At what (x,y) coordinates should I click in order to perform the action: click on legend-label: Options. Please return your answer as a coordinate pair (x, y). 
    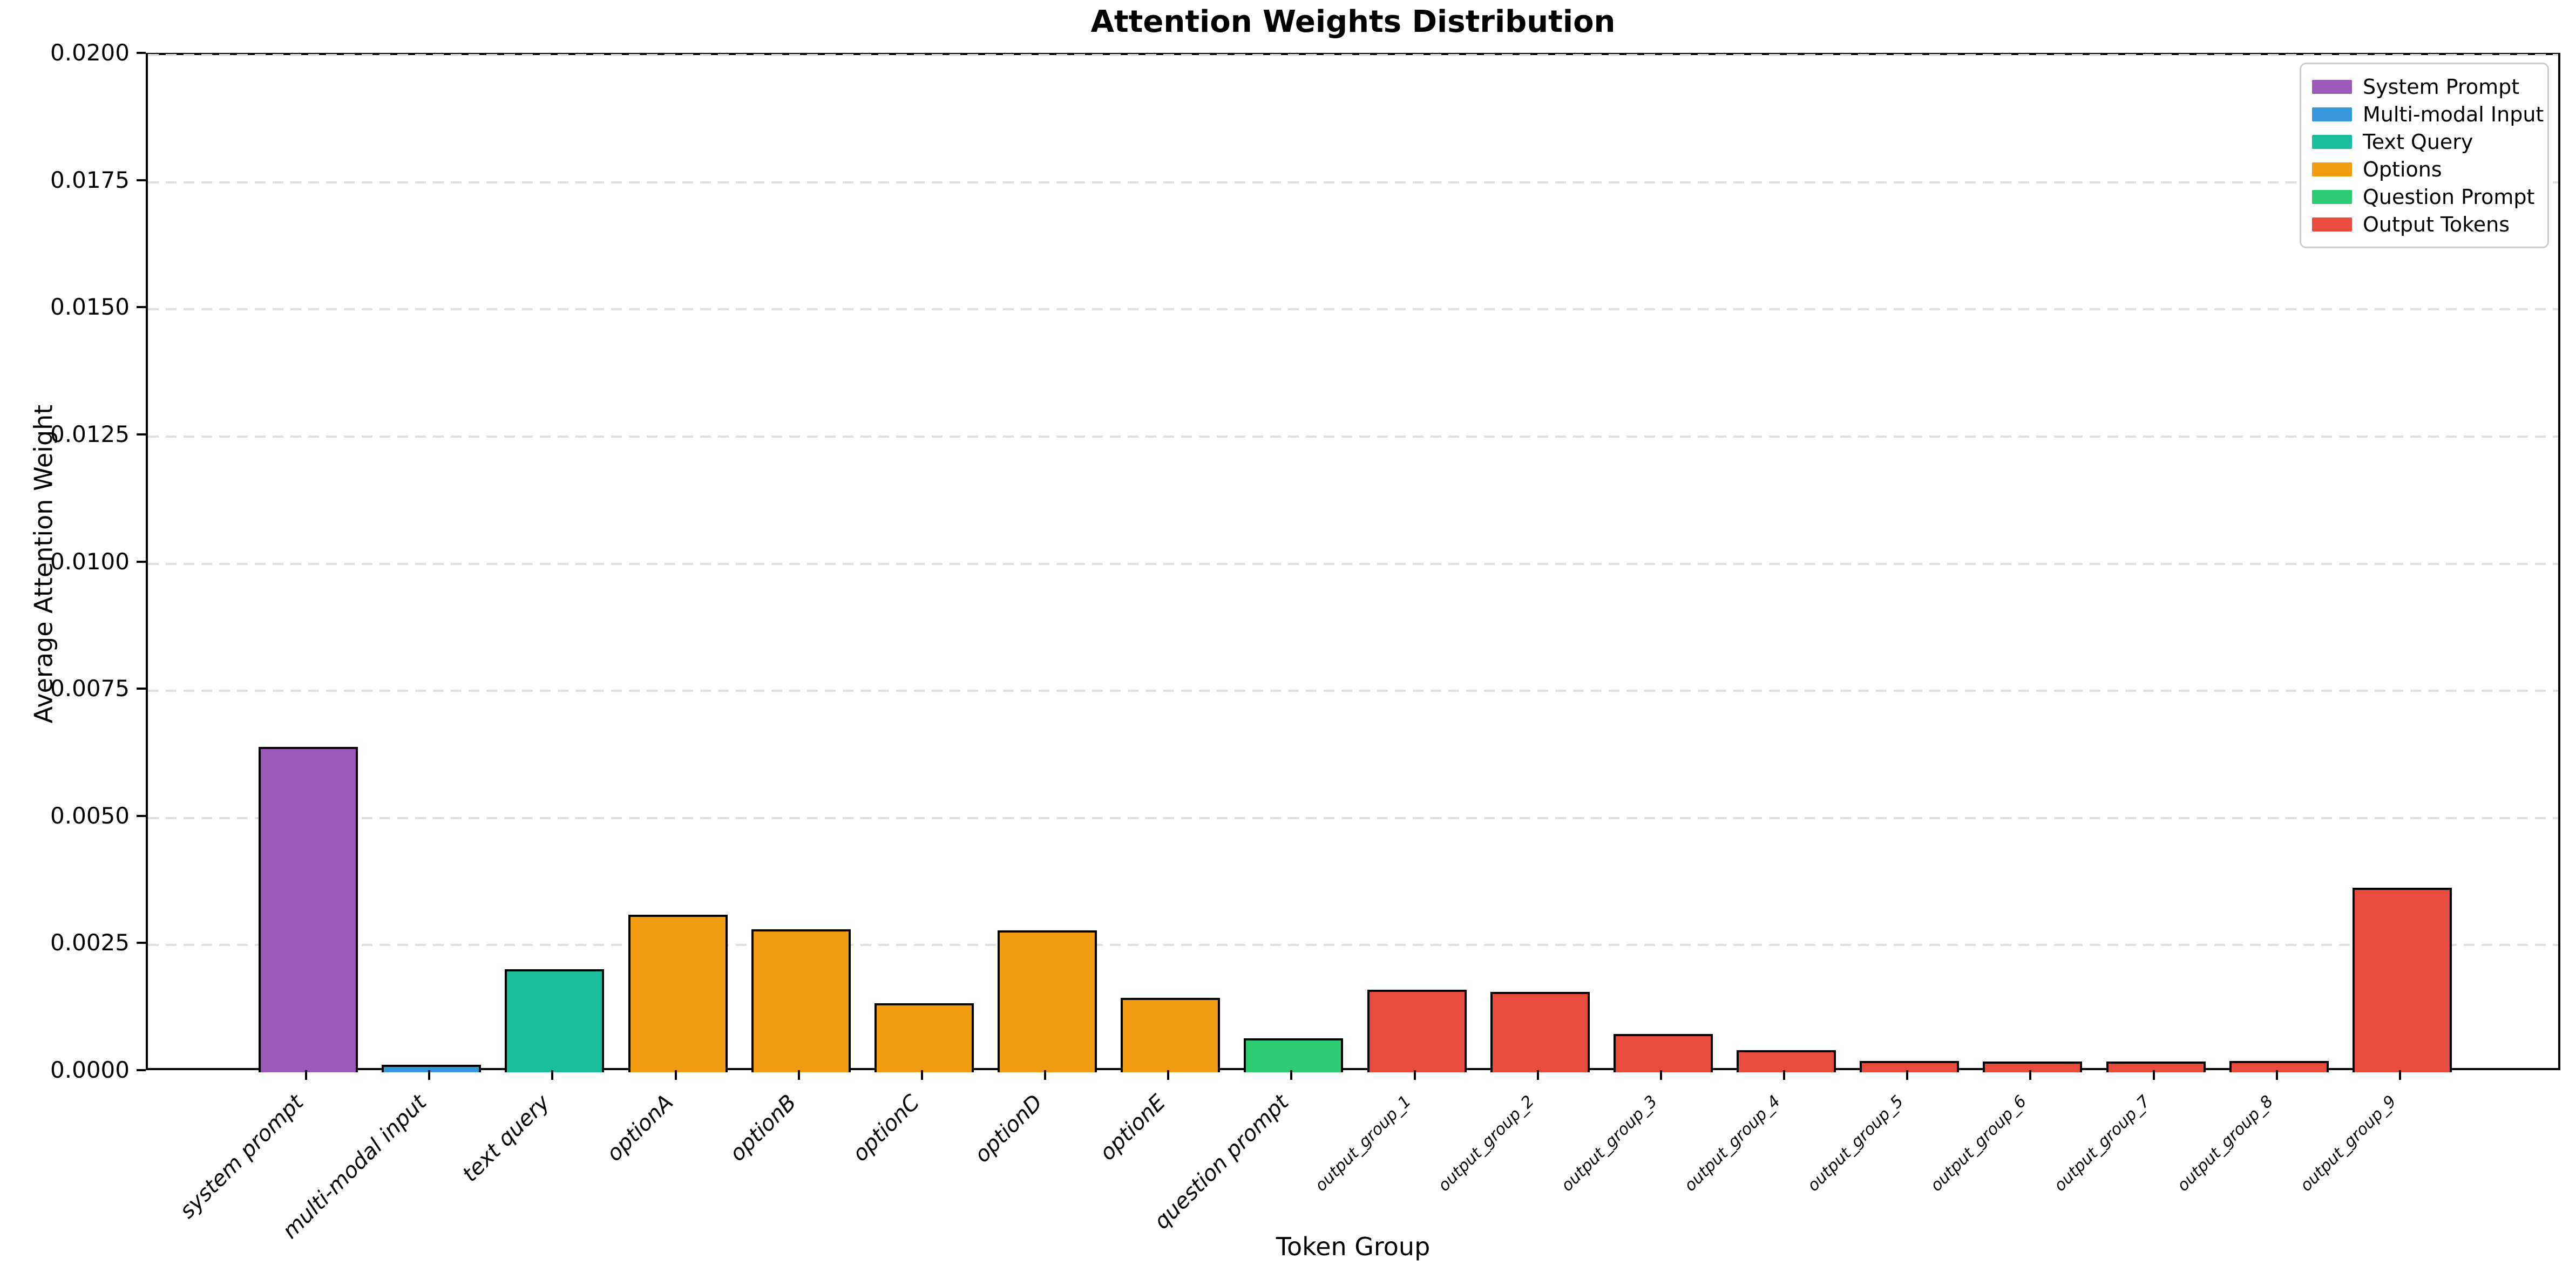
    Looking at the image, I should click on (2402, 169).